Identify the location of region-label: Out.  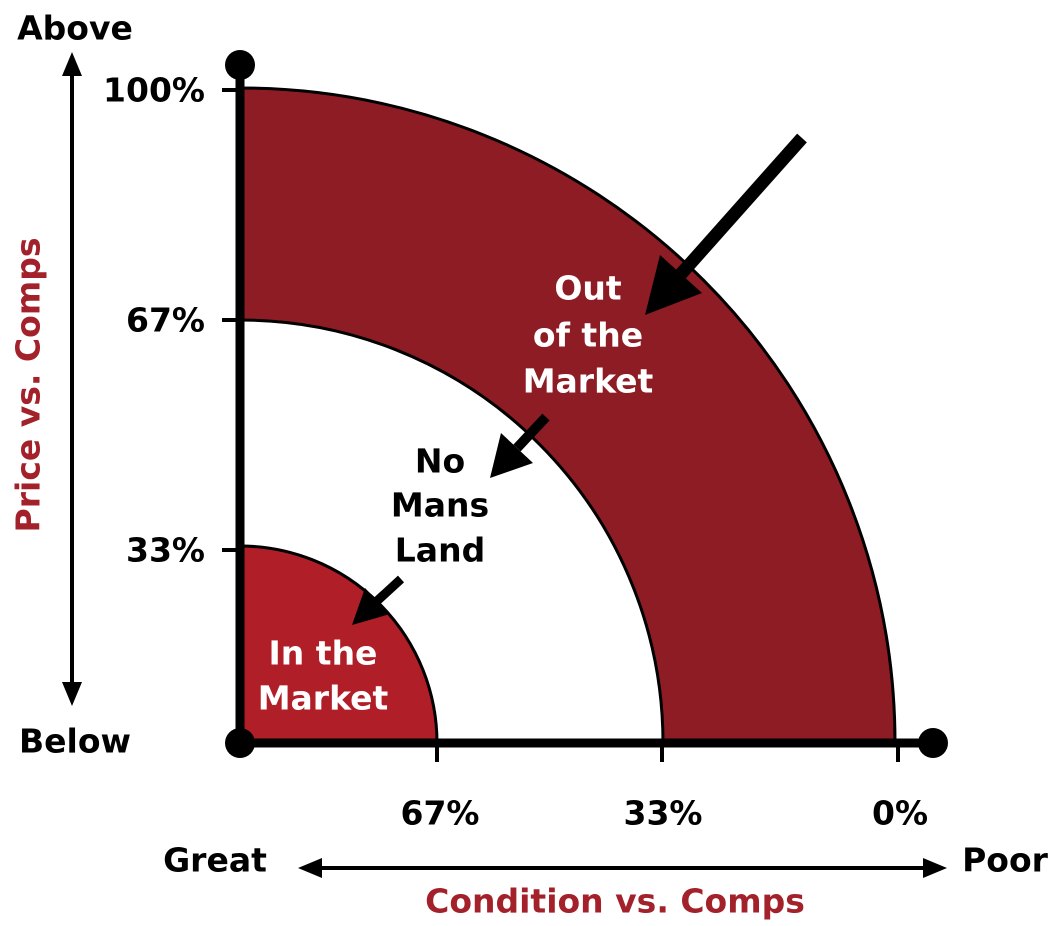
(588, 288).